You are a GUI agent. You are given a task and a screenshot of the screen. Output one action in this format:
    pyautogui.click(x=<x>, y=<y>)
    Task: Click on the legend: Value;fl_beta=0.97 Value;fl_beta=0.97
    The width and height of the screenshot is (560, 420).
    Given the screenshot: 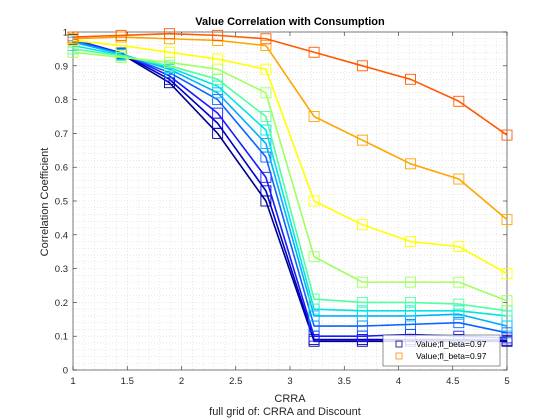 What is the action you would take?
    pyautogui.click(x=441, y=350)
    